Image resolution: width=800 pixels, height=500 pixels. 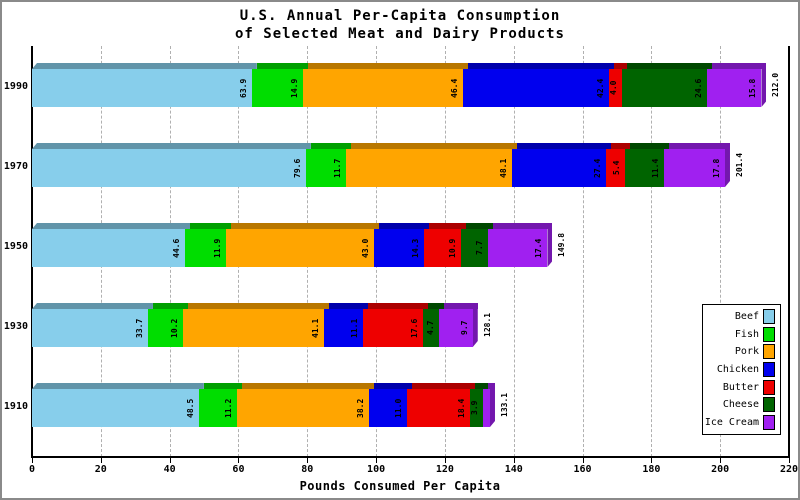 What do you see at coordinates (15, 326) in the screenshot?
I see `category-label-1930: 1930` at bounding box center [15, 326].